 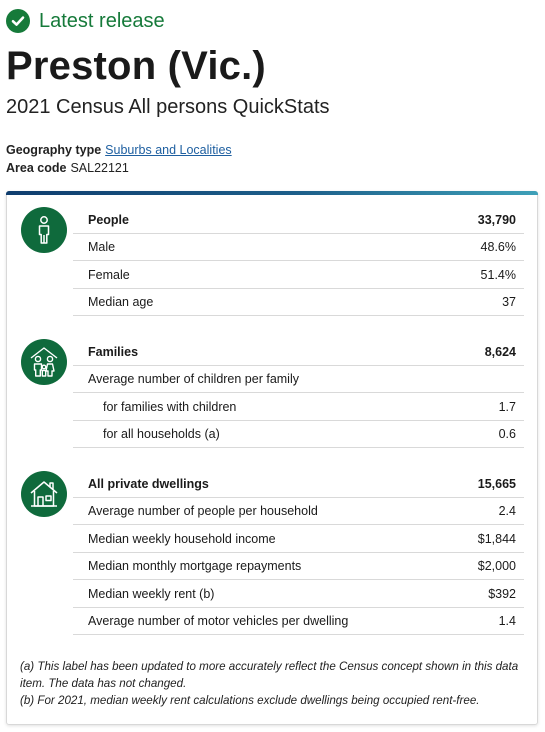 I want to click on families-with-children-label: for families with children, so click(x=170, y=407).